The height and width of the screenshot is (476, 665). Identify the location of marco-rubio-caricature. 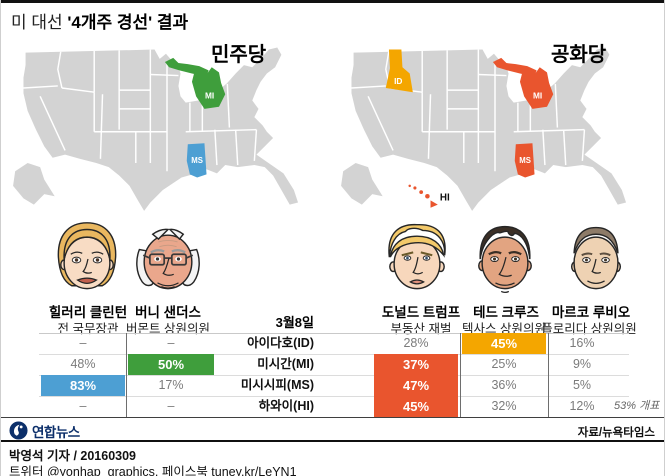
(596, 258).